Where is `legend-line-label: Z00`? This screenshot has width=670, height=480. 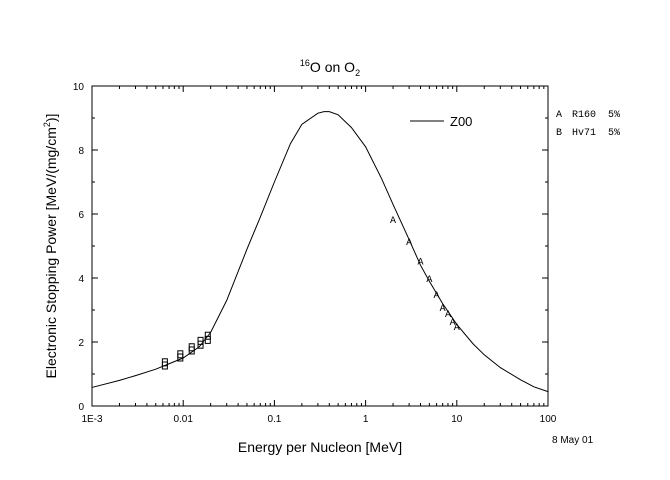 legend-line-label: Z00 is located at coordinates (461, 121).